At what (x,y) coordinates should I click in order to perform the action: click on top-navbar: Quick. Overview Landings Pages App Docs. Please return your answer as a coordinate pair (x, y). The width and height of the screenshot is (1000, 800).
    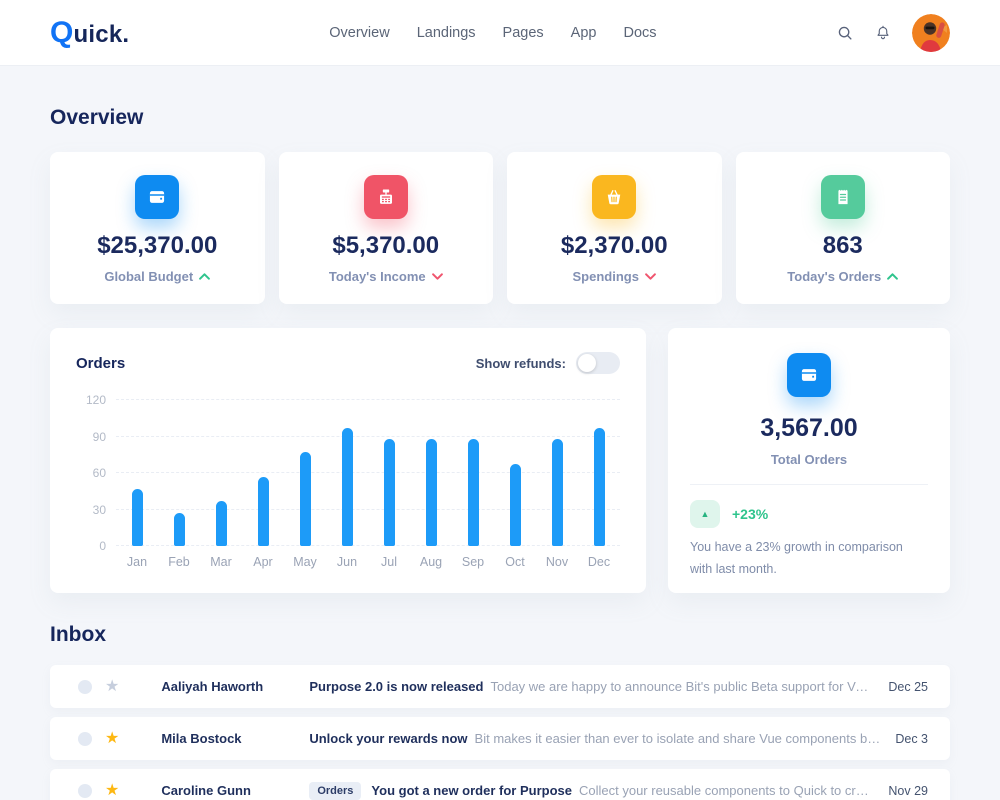
    Looking at the image, I should click on (500, 33).